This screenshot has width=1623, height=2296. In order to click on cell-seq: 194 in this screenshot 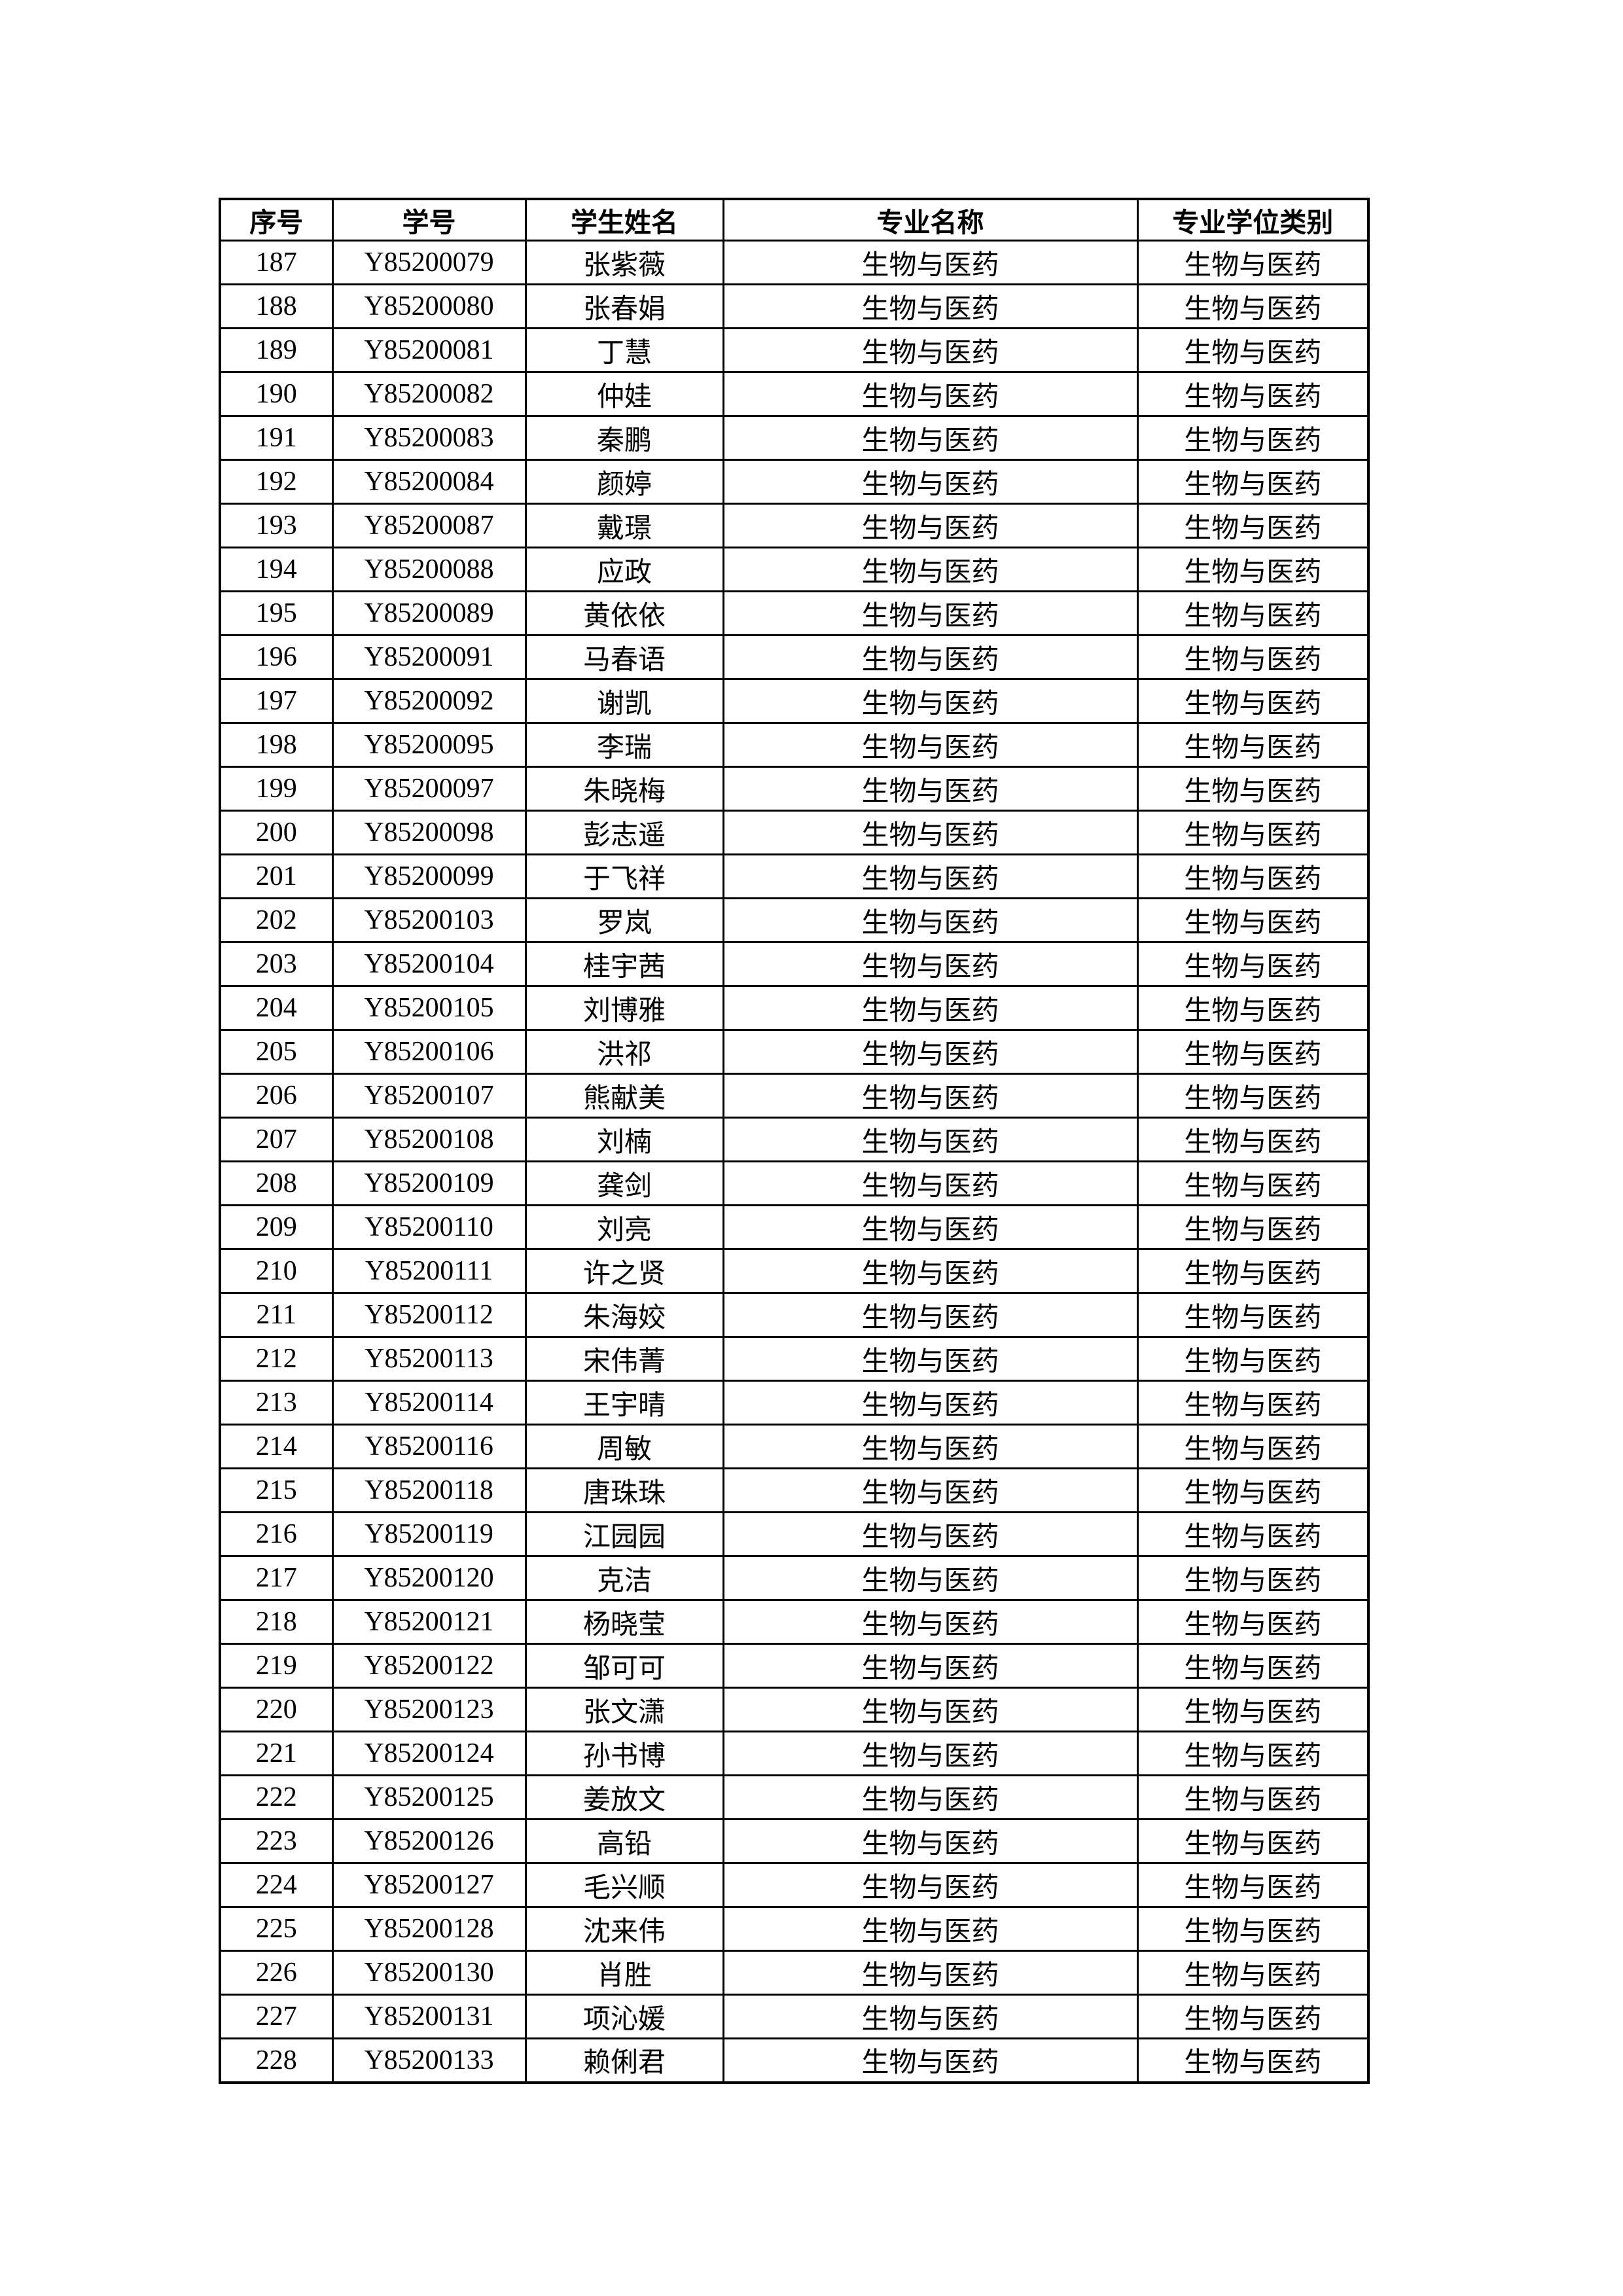, I will do `click(276, 569)`.